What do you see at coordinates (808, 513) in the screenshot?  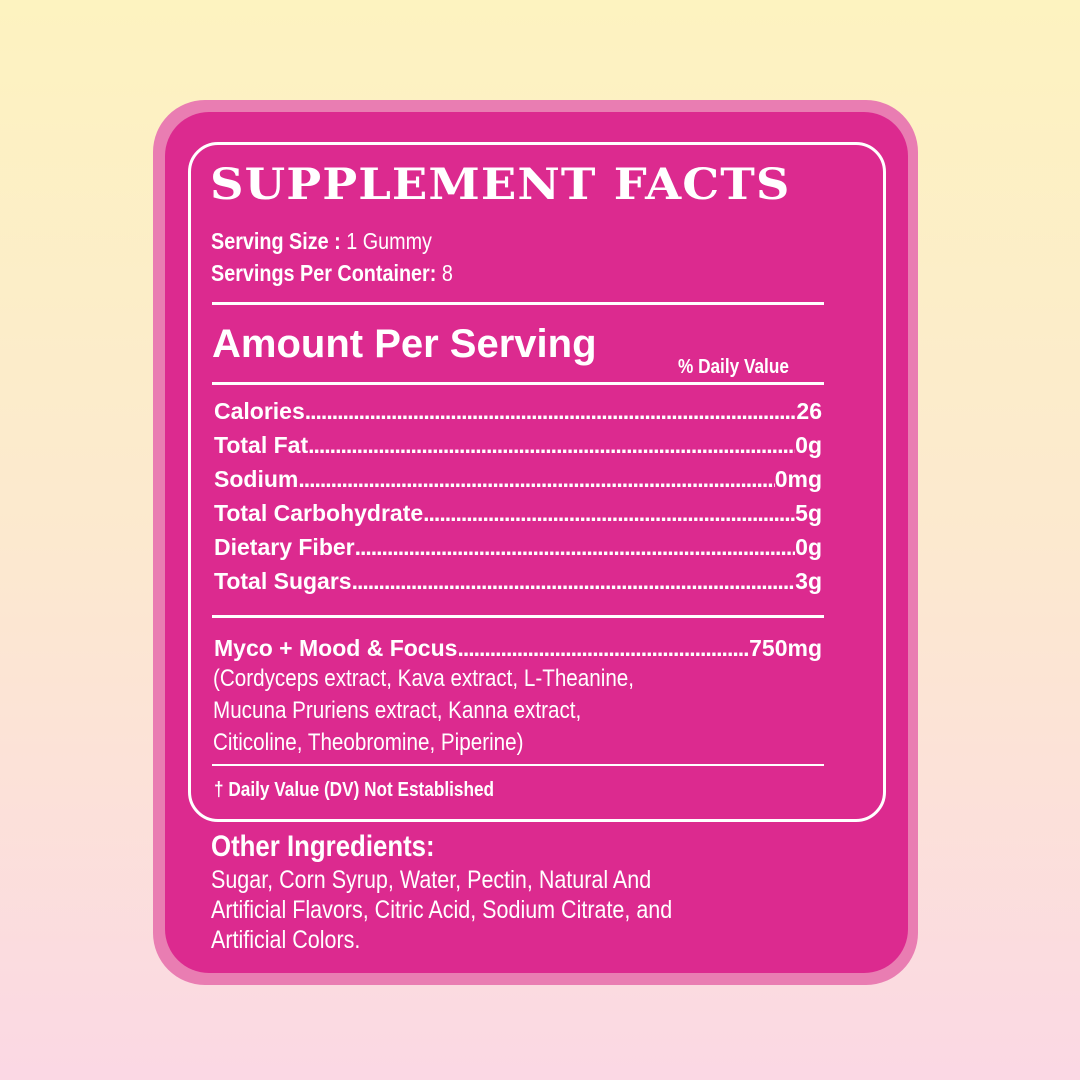 I see `nutrient-value: 5g` at bounding box center [808, 513].